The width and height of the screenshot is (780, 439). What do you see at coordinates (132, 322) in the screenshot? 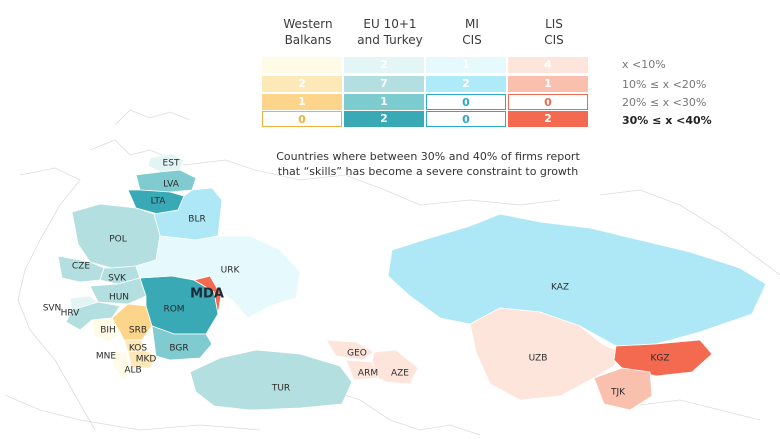
I see `country-srb` at bounding box center [132, 322].